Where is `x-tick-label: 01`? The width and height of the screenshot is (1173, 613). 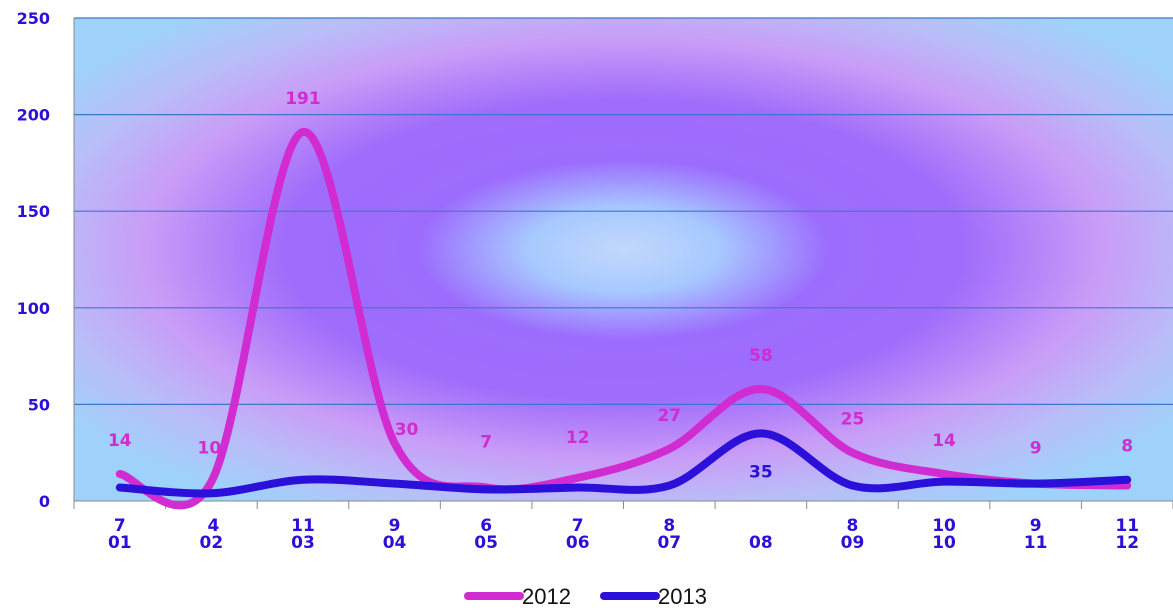 x-tick-label: 01 is located at coordinates (120, 543).